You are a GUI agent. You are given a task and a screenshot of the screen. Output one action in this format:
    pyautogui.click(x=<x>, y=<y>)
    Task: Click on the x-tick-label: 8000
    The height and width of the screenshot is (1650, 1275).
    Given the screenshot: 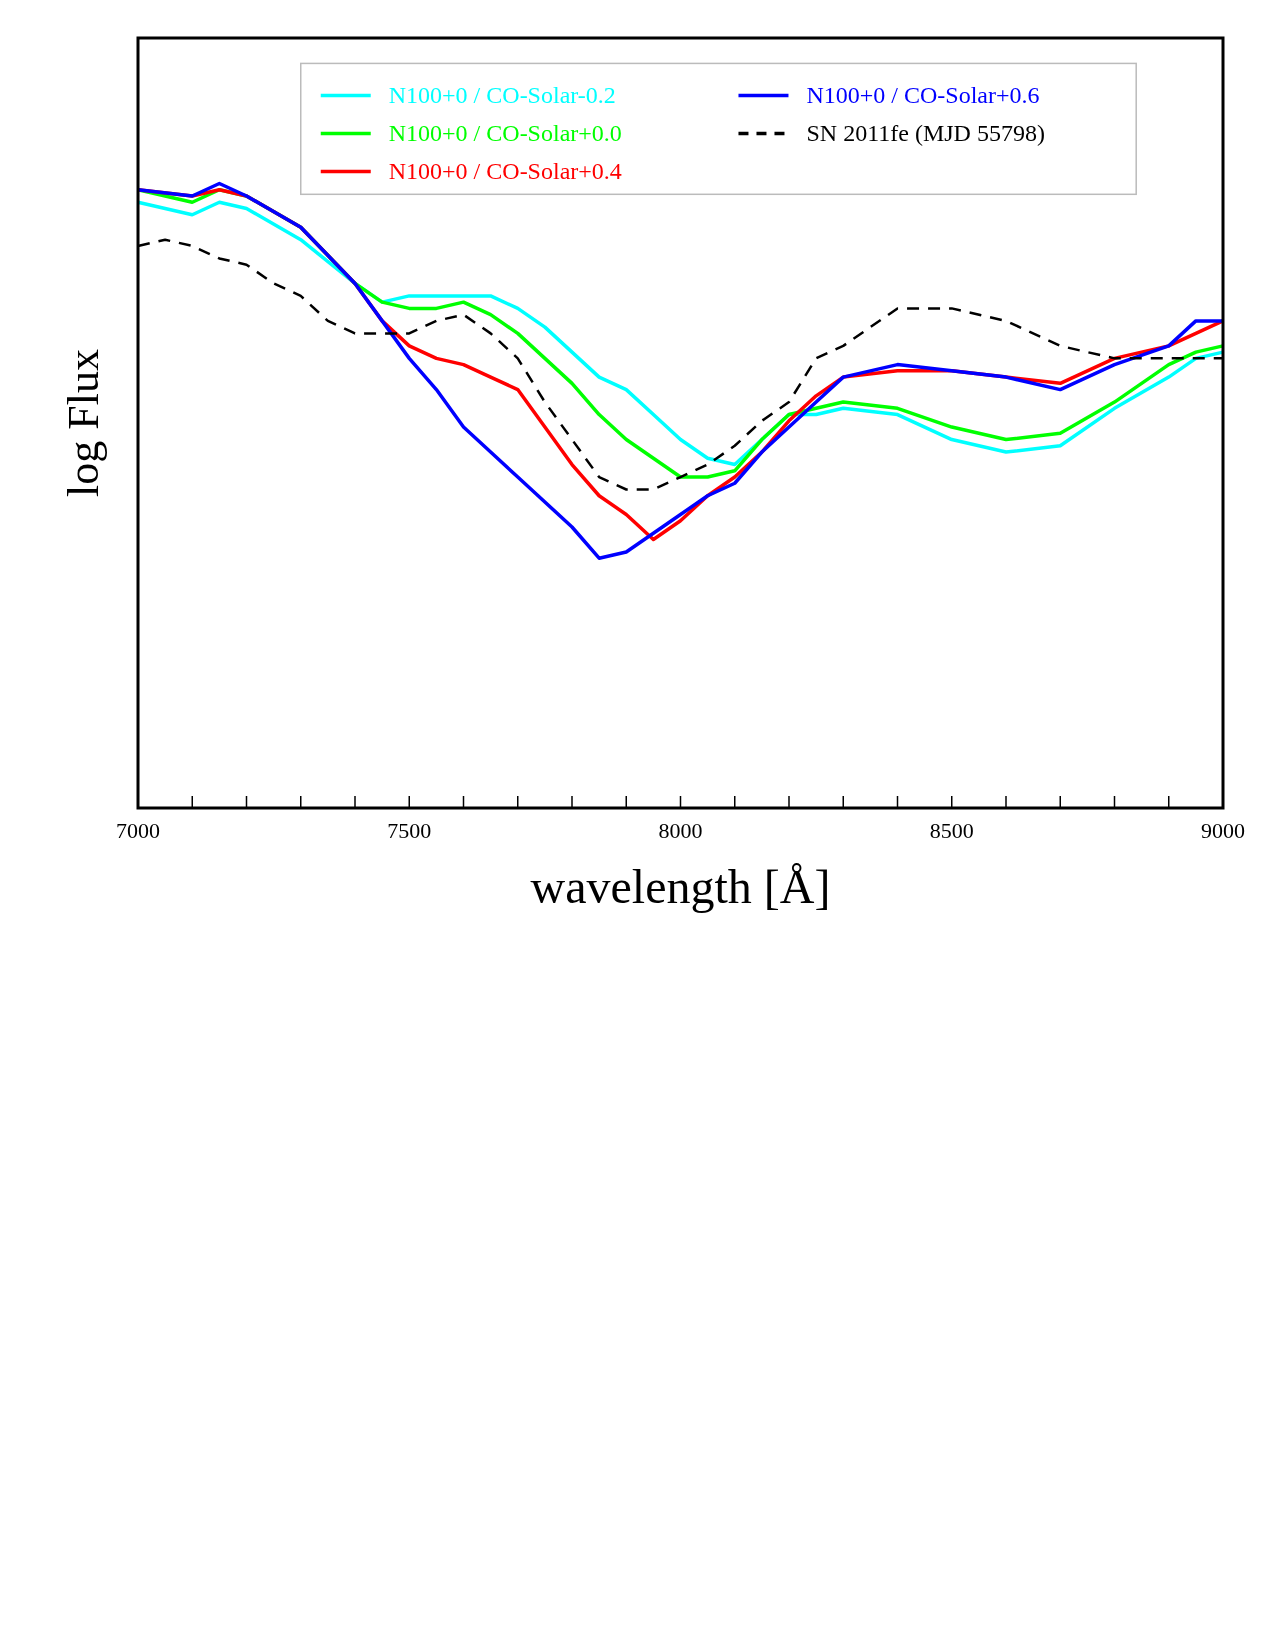 What is the action you would take?
    pyautogui.click(x=680, y=830)
    